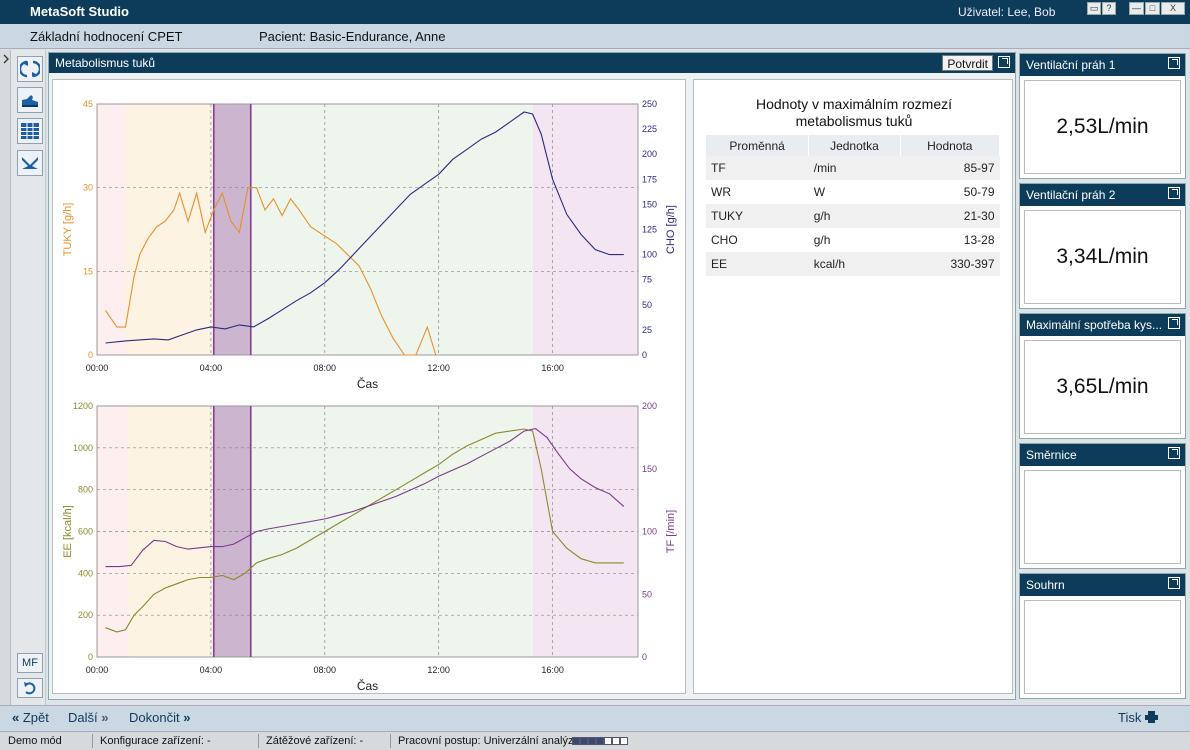 This screenshot has height=750, width=1190. What do you see at coordinates (315, 741) in the screenshot?
I see `load-status: Zátěžové zařízení: -` at bounding box center [315, 741].